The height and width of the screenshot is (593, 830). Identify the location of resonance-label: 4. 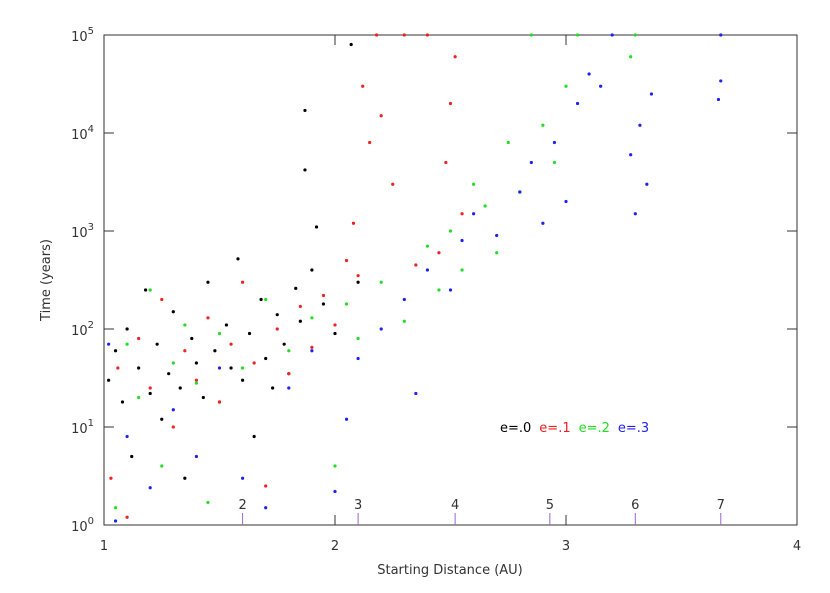
(455, 505).